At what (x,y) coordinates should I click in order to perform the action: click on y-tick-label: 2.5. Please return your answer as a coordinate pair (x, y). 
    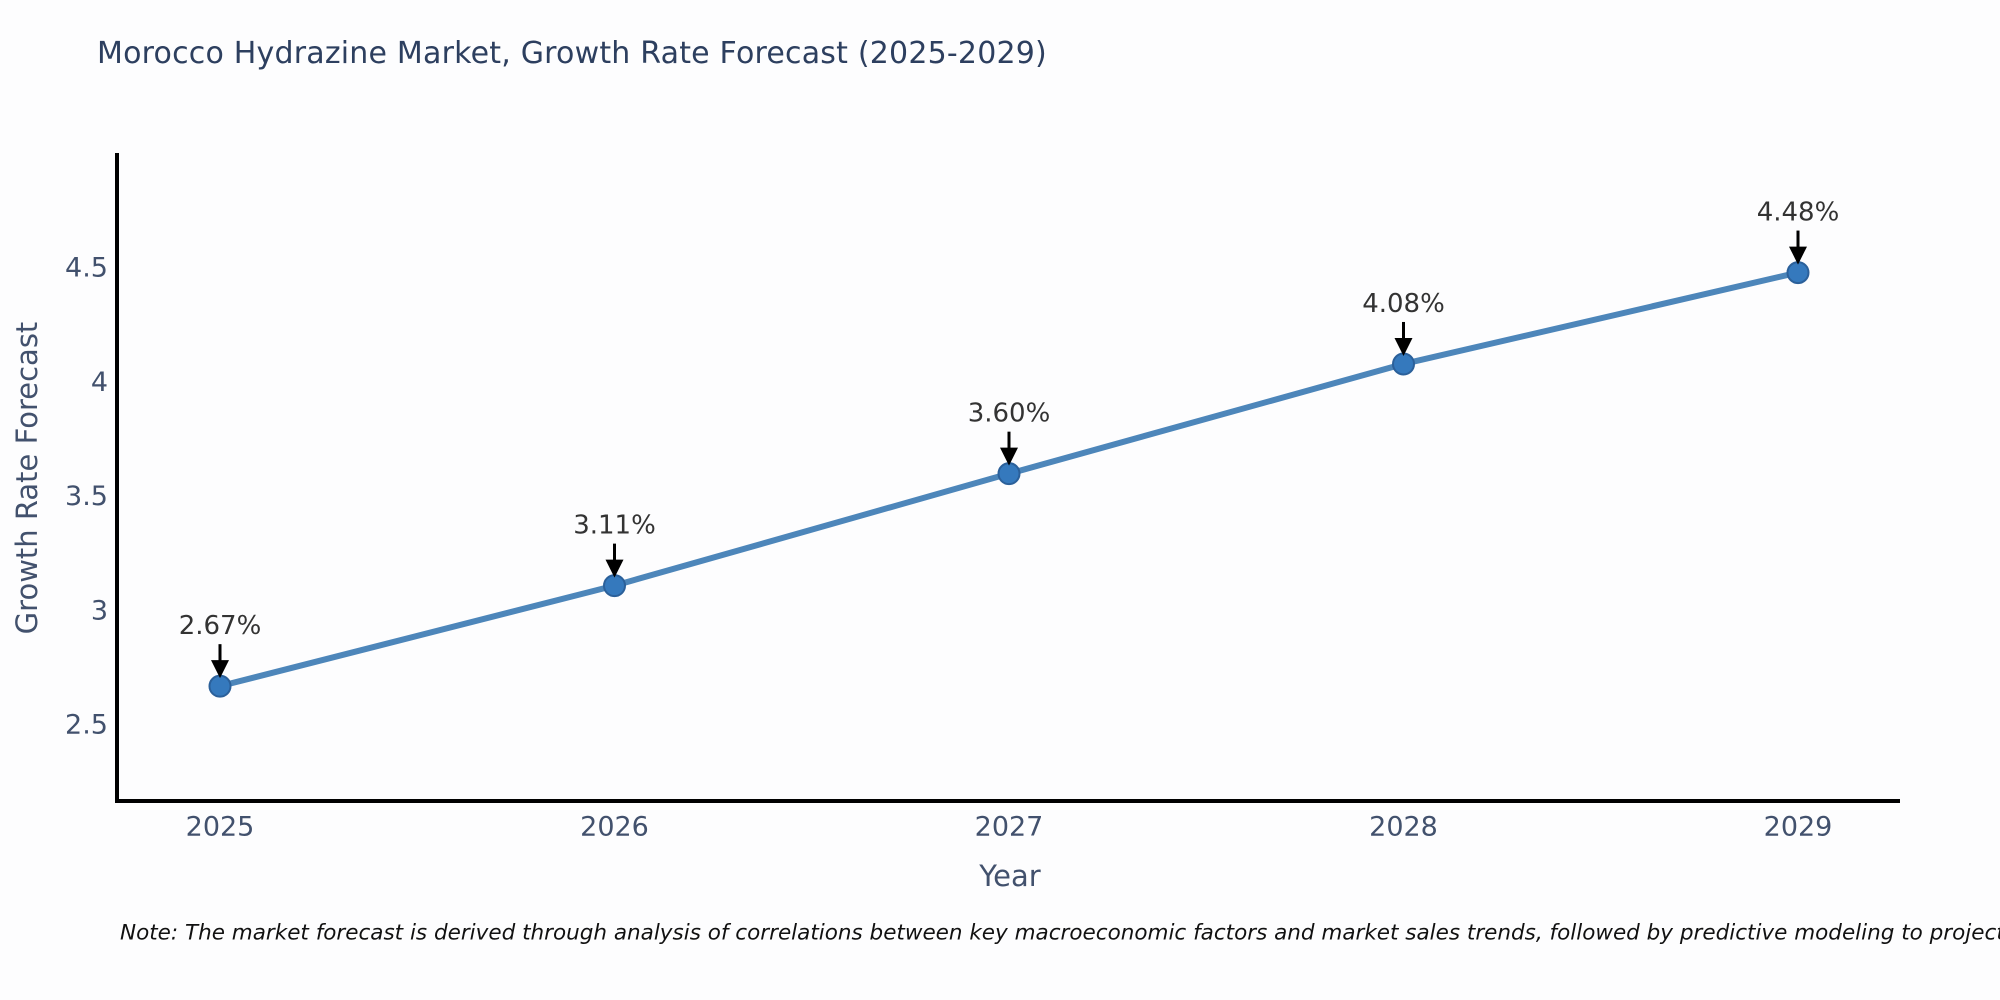
    Looking at the image, I should click on (86, 725).